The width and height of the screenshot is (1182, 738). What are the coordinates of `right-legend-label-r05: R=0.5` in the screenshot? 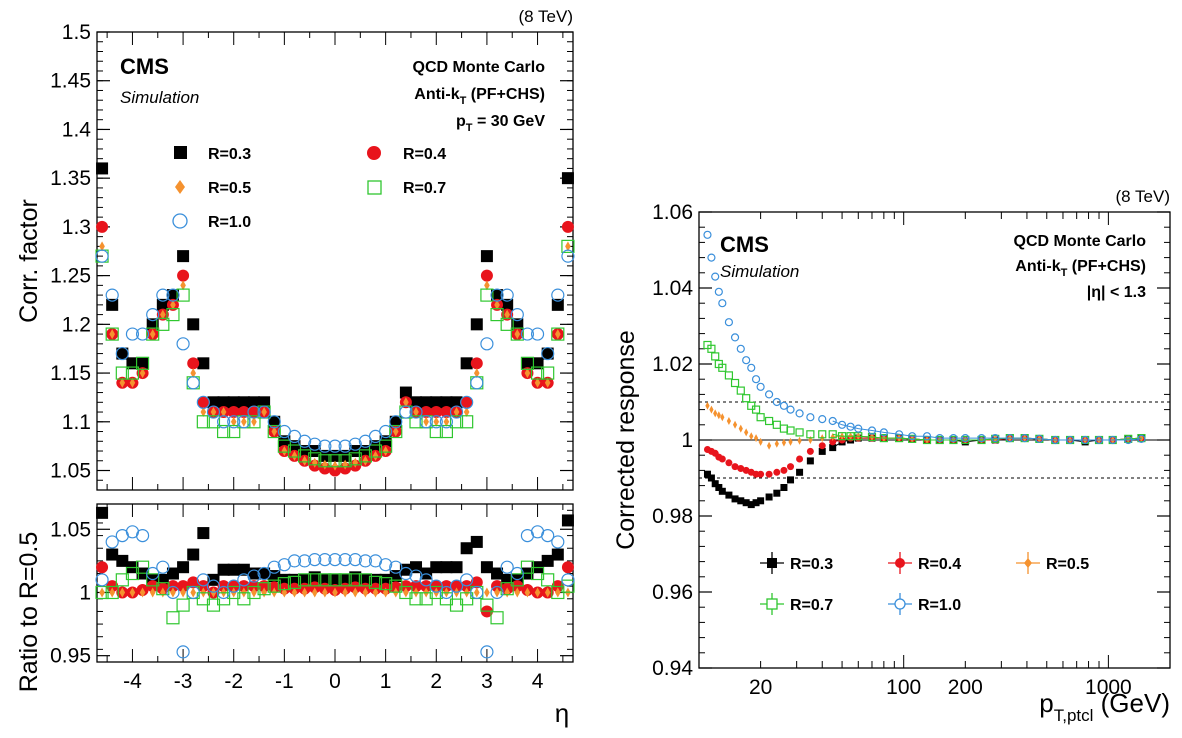 It's located at (1067, 564).